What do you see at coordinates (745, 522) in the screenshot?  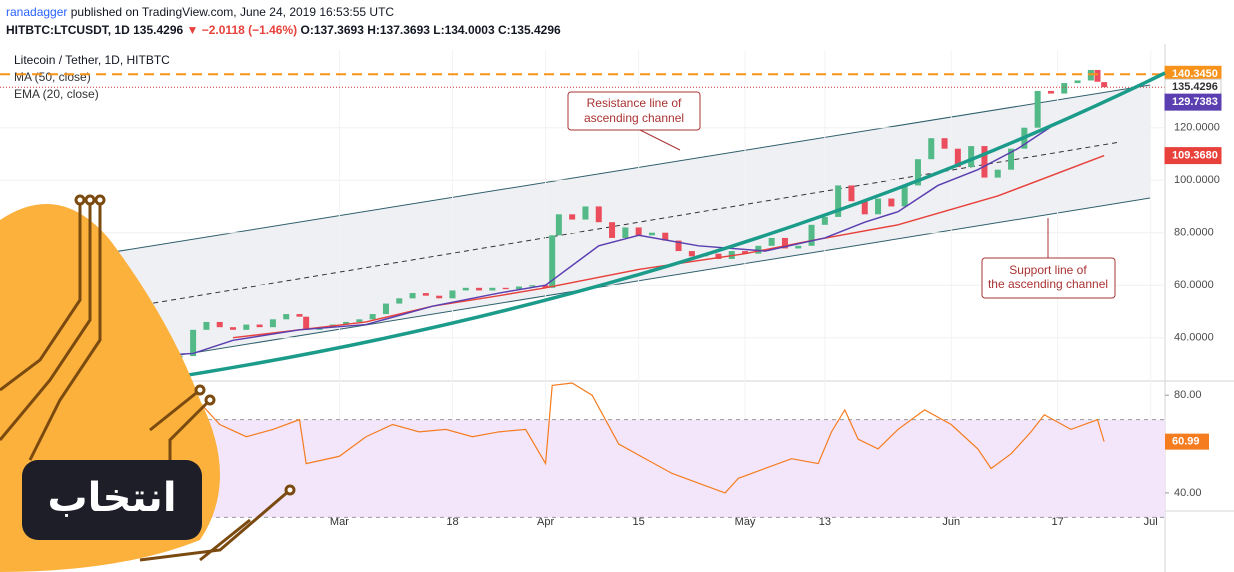 I see `x-tick-label: May` at bounding box center [745, 522].